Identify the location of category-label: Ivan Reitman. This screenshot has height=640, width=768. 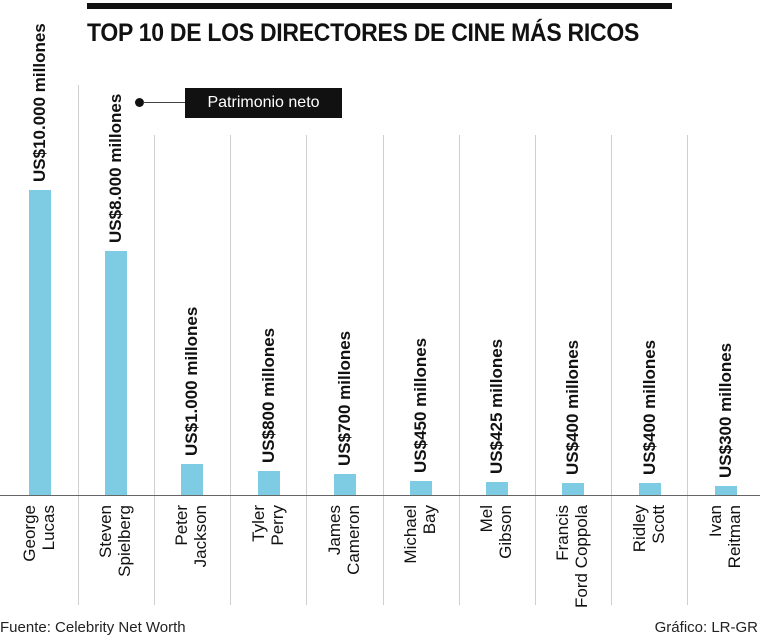
(725, 565).